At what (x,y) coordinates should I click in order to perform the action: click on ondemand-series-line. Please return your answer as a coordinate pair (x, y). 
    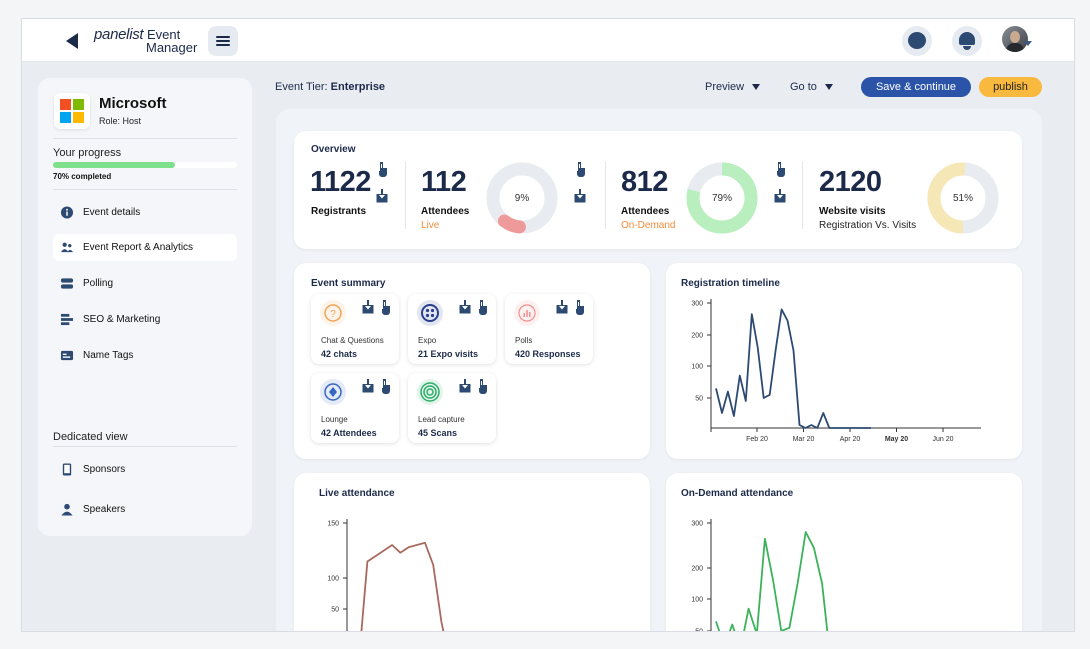
    Looking at the image, I should click on (772, 581).